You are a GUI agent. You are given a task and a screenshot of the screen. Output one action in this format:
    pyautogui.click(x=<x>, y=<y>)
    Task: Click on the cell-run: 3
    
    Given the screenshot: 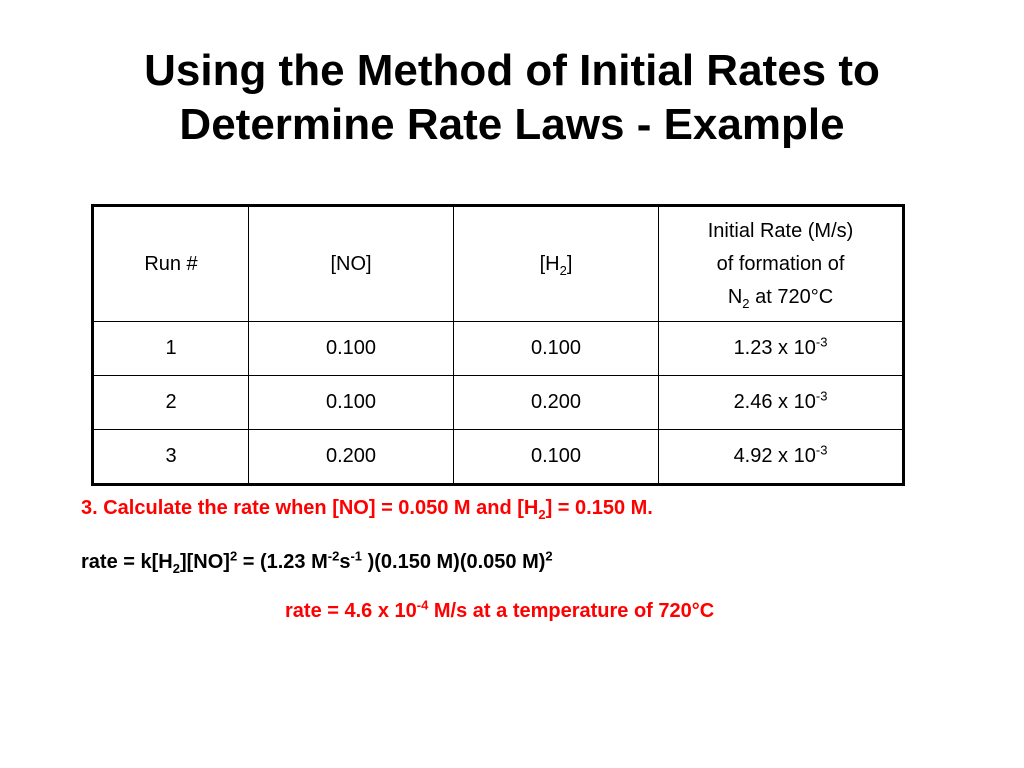 What is the action you would take?
    pyautogui.click(x=170, y=457)
    